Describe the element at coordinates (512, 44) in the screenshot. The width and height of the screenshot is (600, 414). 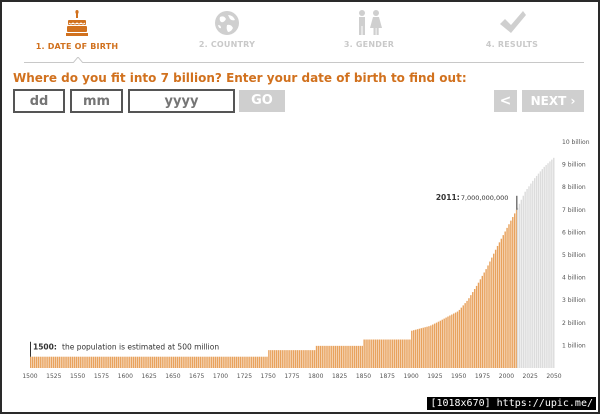
I see `step-label-results: 4. RESULTS` at that location.